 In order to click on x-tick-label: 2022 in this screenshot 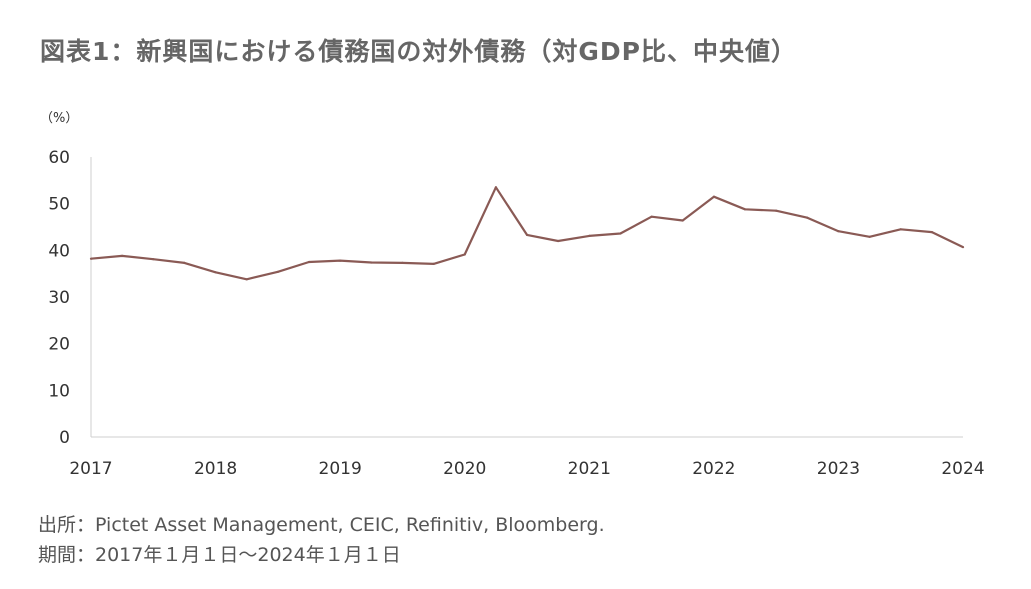, I will do `click(713, 469)`.